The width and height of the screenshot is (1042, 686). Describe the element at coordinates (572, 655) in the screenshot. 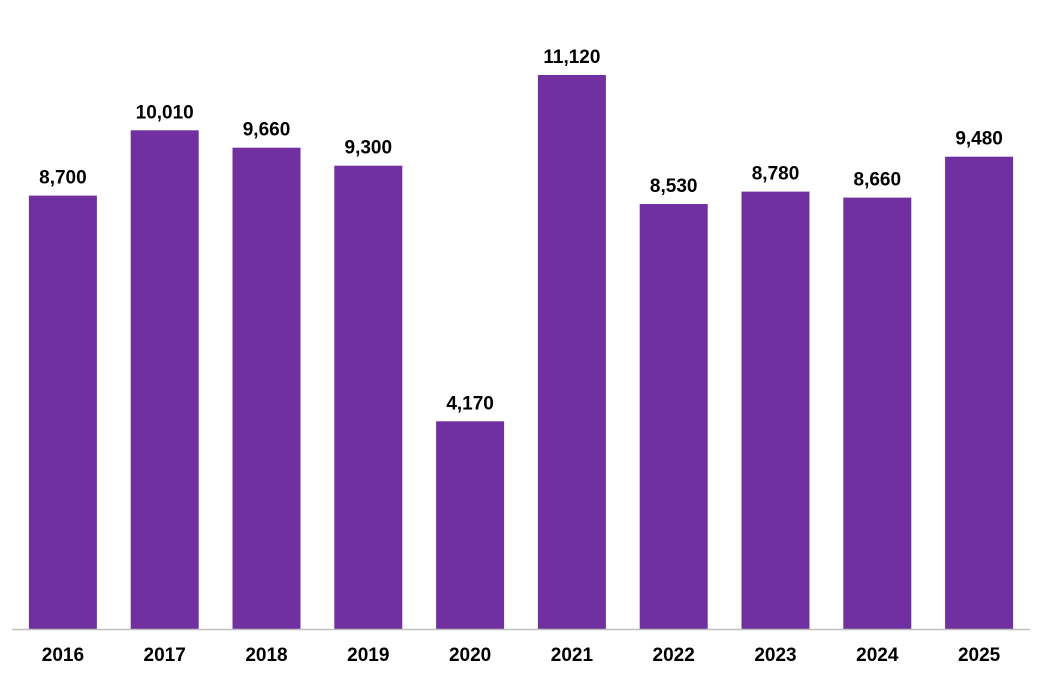

I see `x-tick-label-2021: 2021` at that location.